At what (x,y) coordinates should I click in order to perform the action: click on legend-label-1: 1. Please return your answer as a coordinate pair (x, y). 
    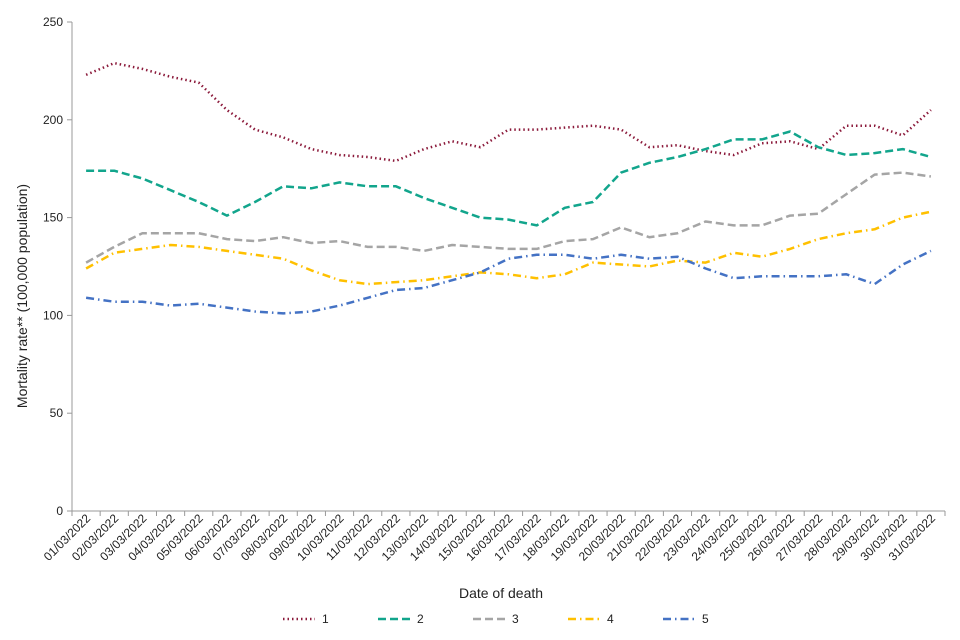
    Looking at the image, I should click on (325, 619).